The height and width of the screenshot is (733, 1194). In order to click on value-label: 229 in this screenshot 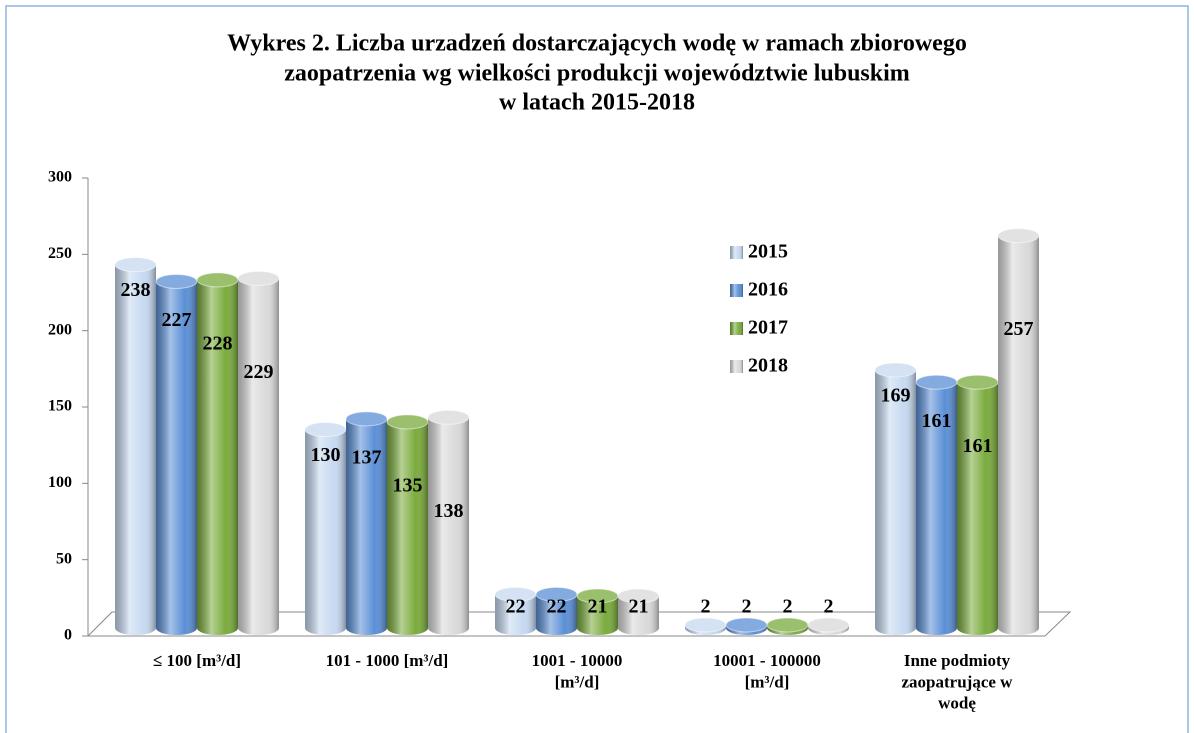, I will do `click(259, 372)`.